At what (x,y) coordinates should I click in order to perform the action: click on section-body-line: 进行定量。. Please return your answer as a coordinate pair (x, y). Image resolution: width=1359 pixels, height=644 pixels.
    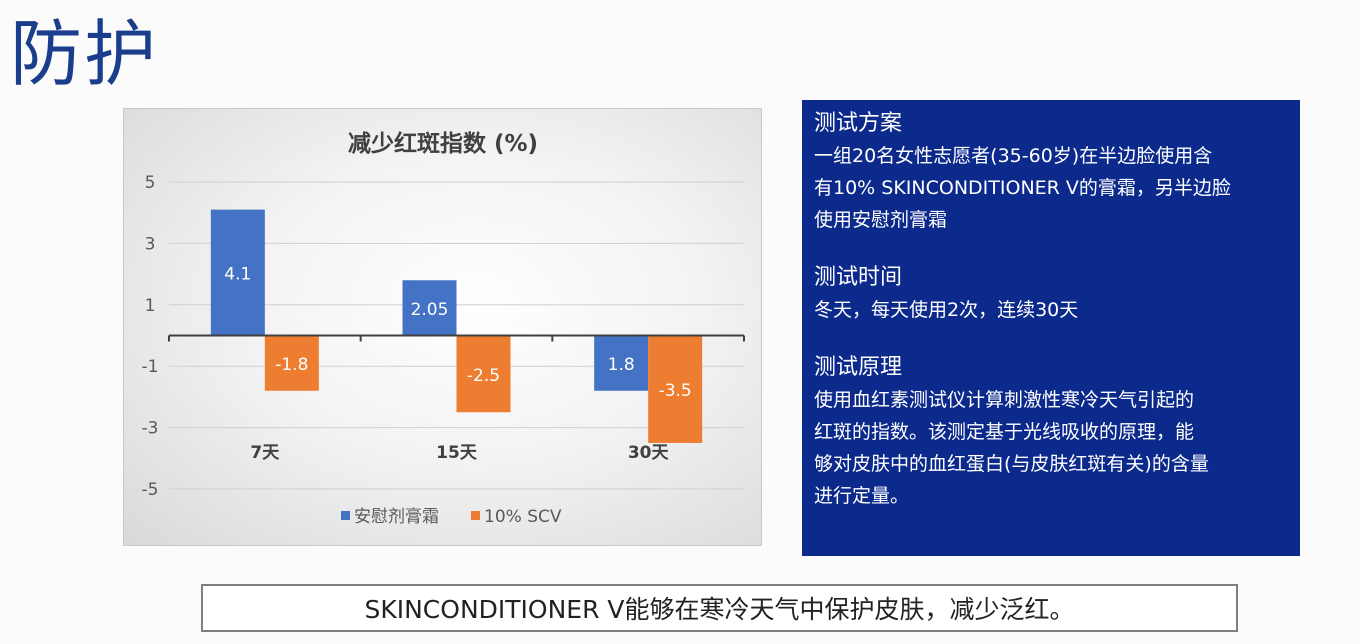
    Looking at the image, I should click on (862, 496).